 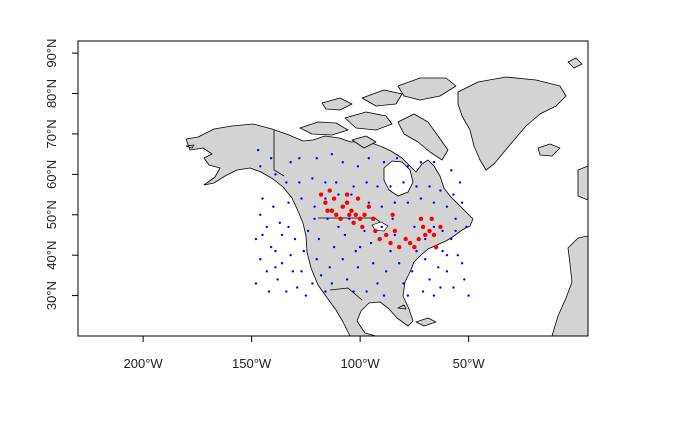 I want to click on y-tick-label: 90°N, so click(x=51, y=53).